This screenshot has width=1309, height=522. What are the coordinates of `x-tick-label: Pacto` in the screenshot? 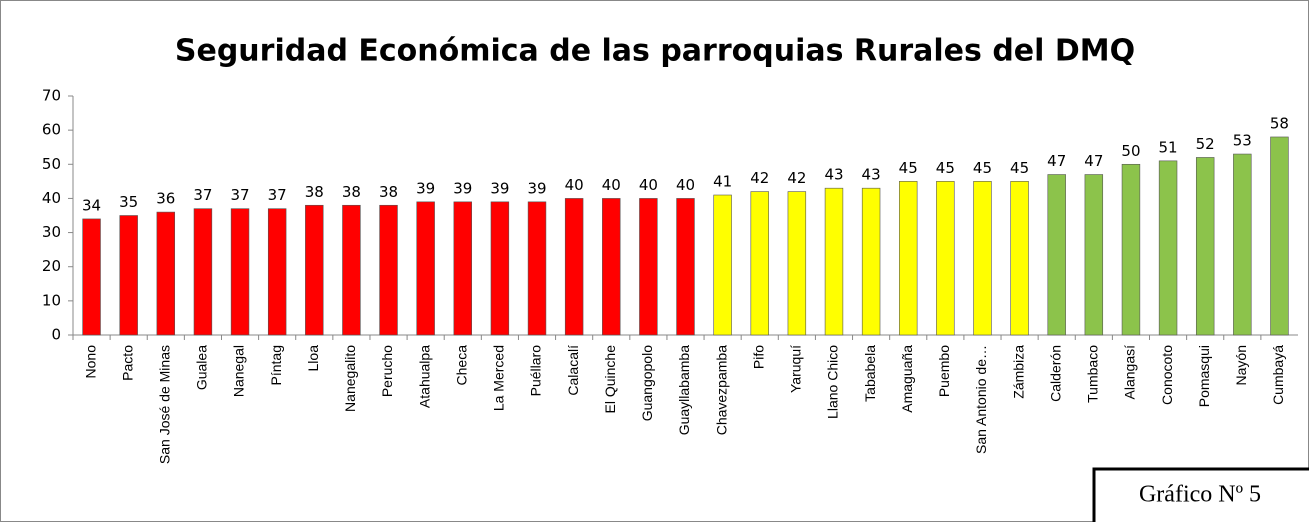 It's located at (127, 363).